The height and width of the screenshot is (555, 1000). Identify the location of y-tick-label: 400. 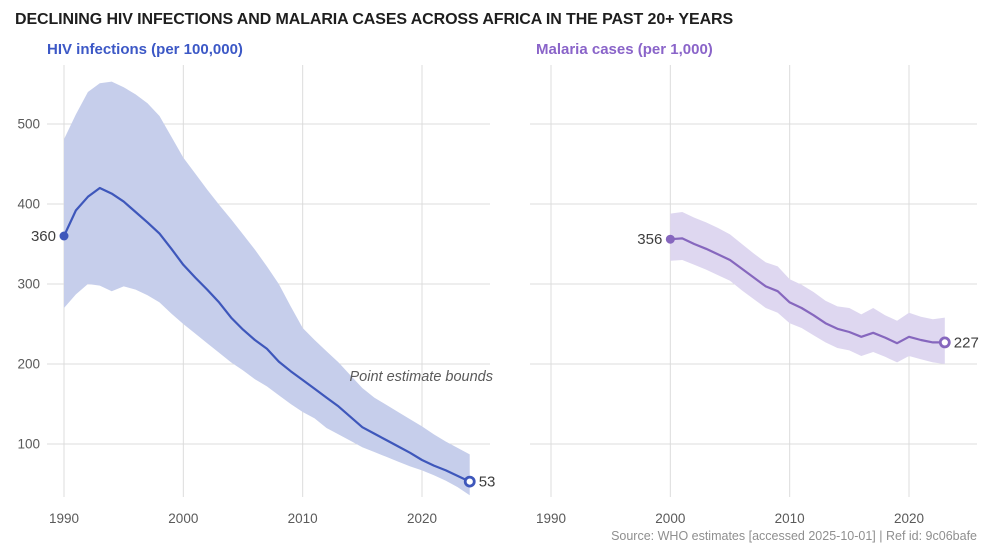
(28, 204).